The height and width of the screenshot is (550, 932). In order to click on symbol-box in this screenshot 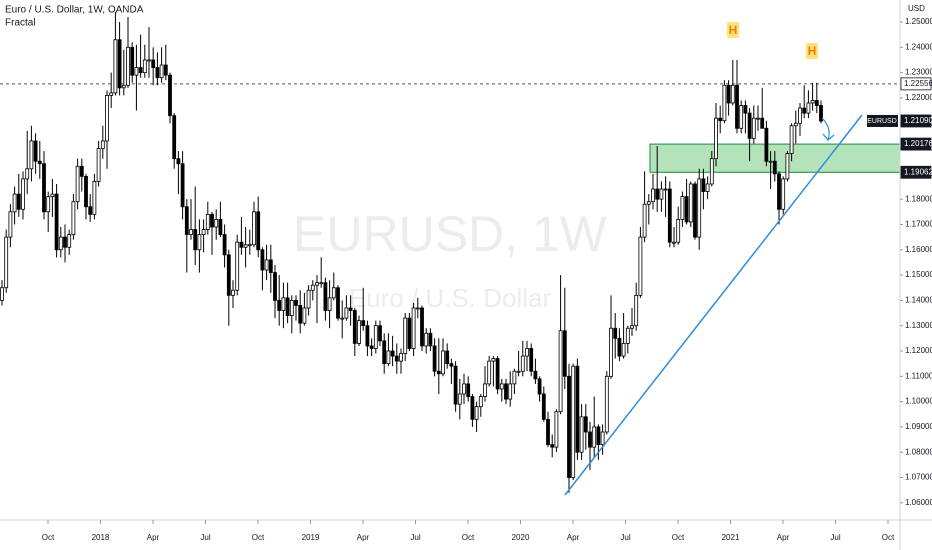, I will do `click(882, 120)`.